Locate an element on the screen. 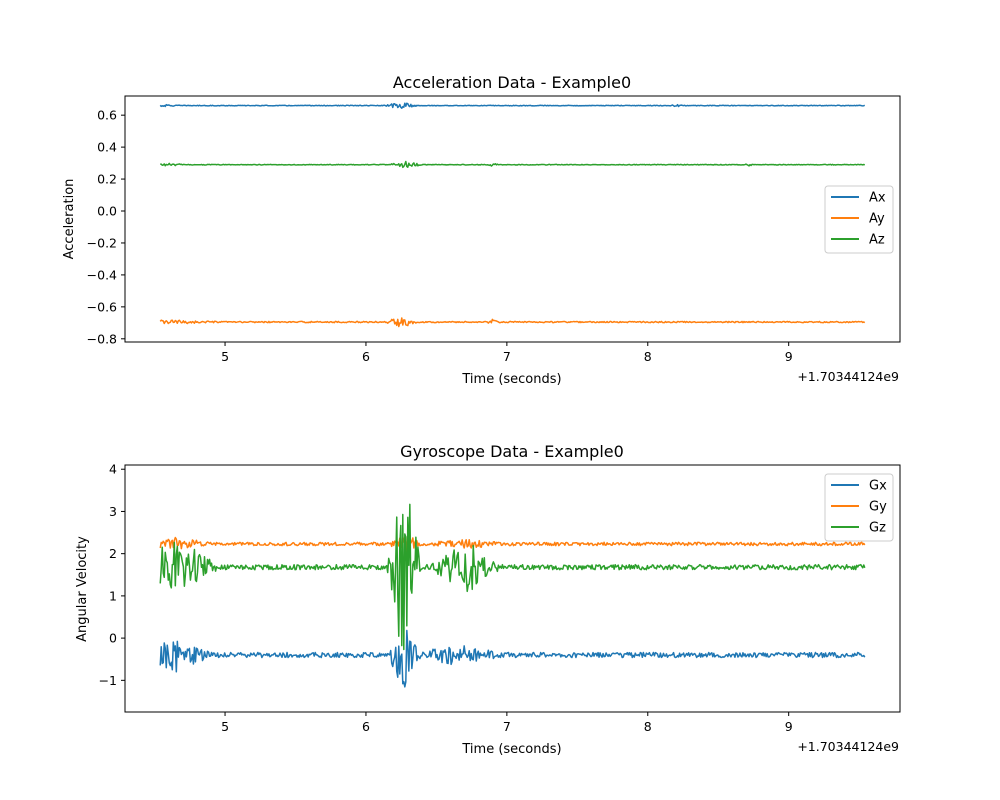 This screenshot has width=1000, height=800. y-axis-label: Angular Velocity is located at coordinates (82, 589).